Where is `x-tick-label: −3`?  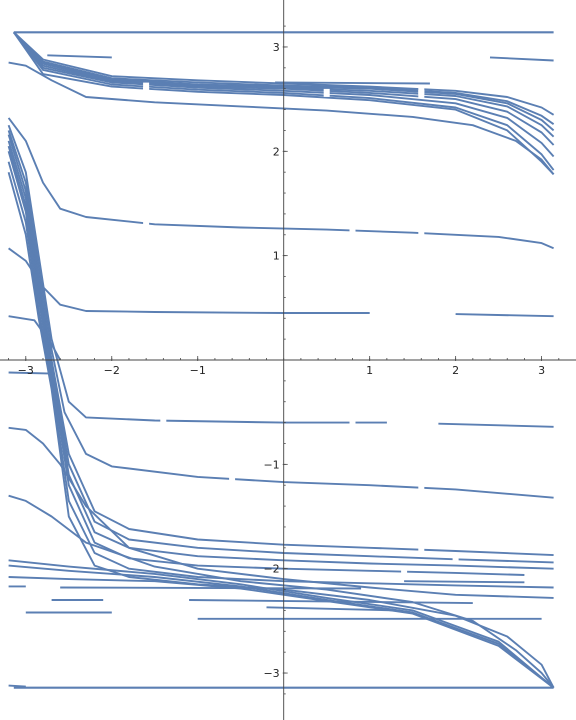
x-tick-label: −3 is located at coordinates (26, 370).